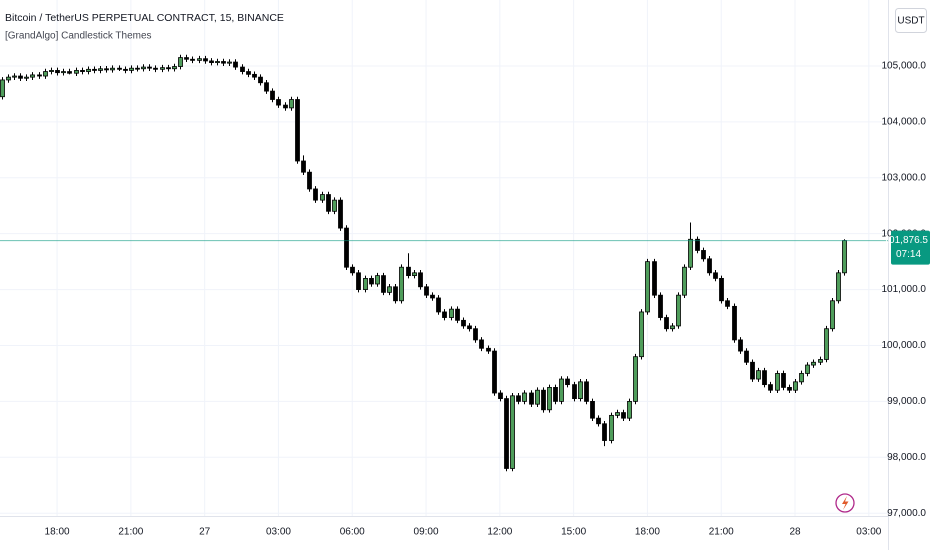 This screenshot has width=932, height=550. What do you see at coordinates (904, 289) in the screenshot?
I see `y-tick-label: 101,000.0` at bounding box center [904, 289].